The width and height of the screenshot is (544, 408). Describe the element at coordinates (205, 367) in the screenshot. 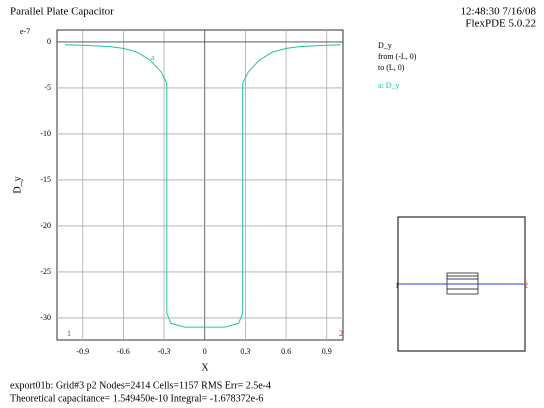

I see `x-axis-label: X` at that location.